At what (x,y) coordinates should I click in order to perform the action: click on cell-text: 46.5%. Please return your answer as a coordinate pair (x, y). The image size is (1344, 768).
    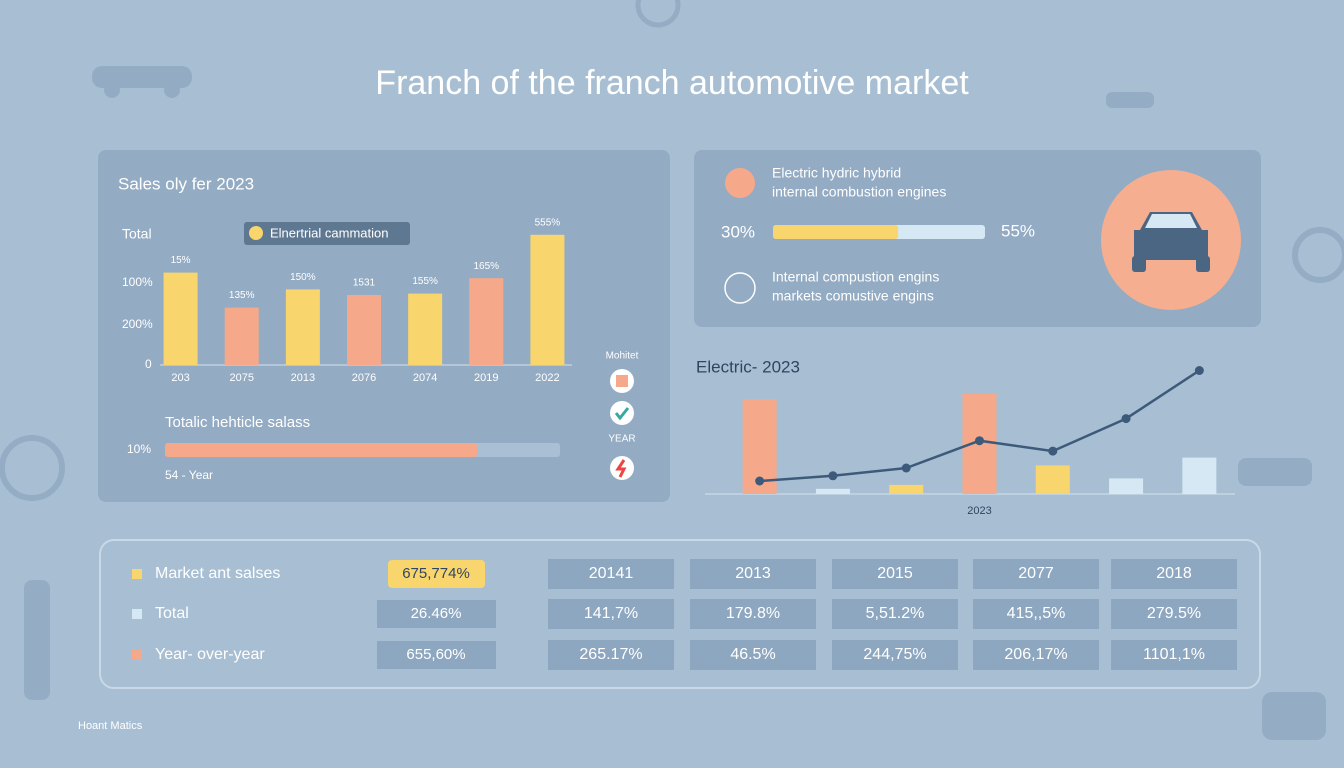
    Looking at the image, I should click on (752, 654).